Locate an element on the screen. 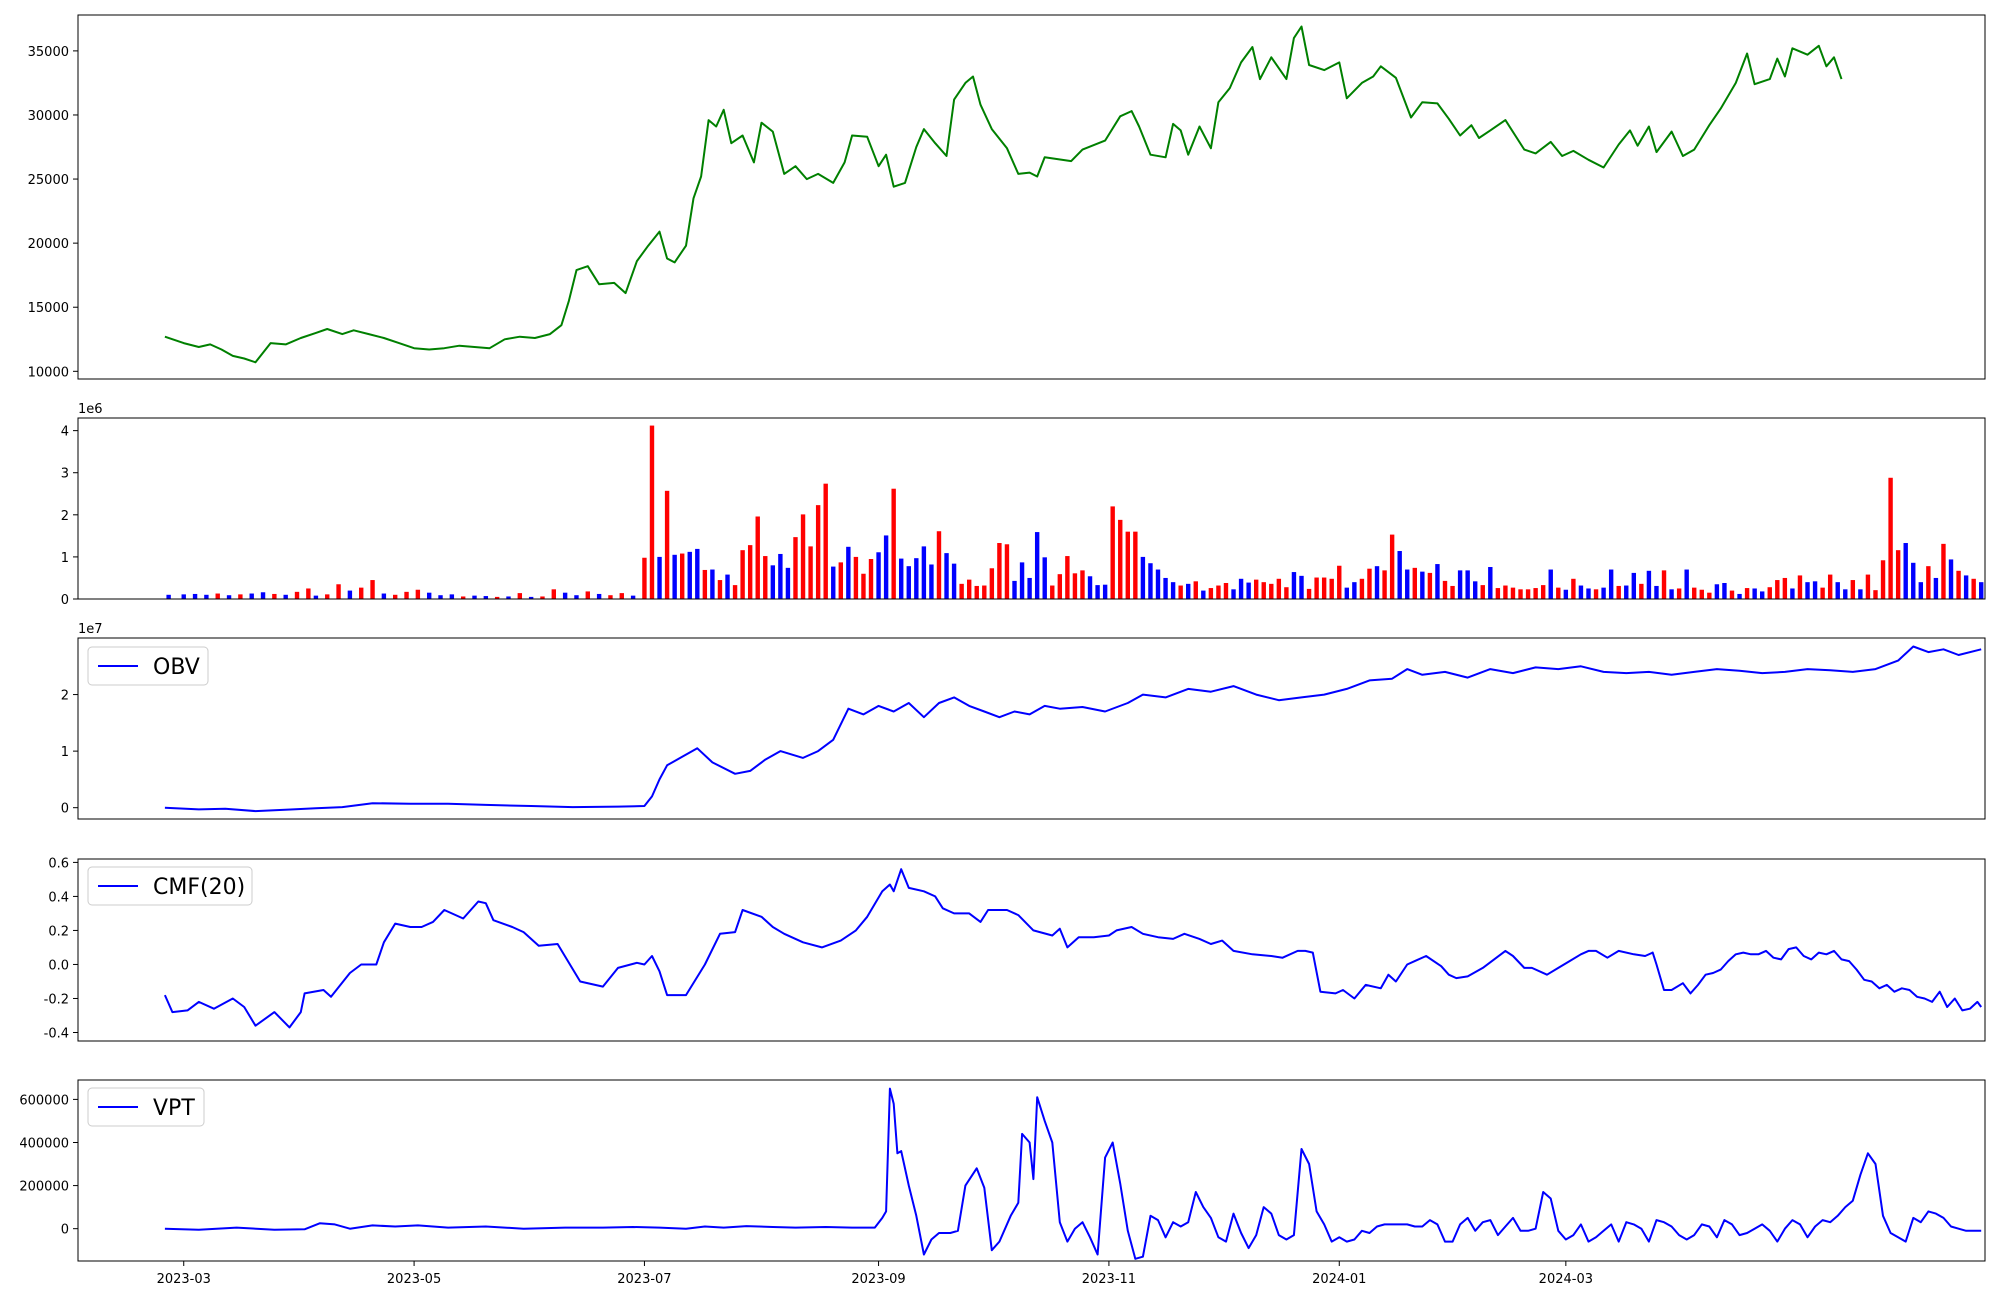  obv-ytick-label: 1 is located at coordinates (65, 752).